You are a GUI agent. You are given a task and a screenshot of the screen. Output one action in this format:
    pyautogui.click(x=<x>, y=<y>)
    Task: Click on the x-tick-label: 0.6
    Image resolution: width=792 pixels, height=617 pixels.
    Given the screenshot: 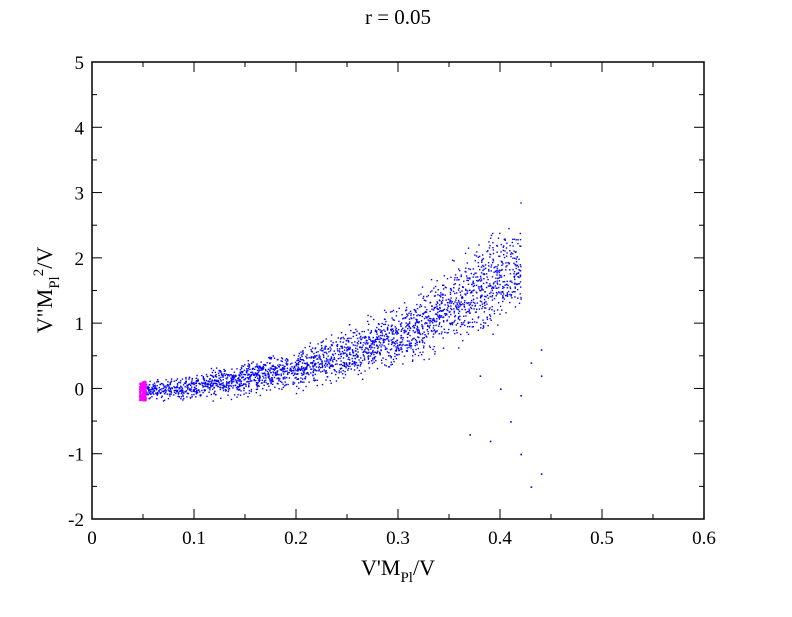 What is the action you would take?
    pyautogui.click(x=704, y=538)
    